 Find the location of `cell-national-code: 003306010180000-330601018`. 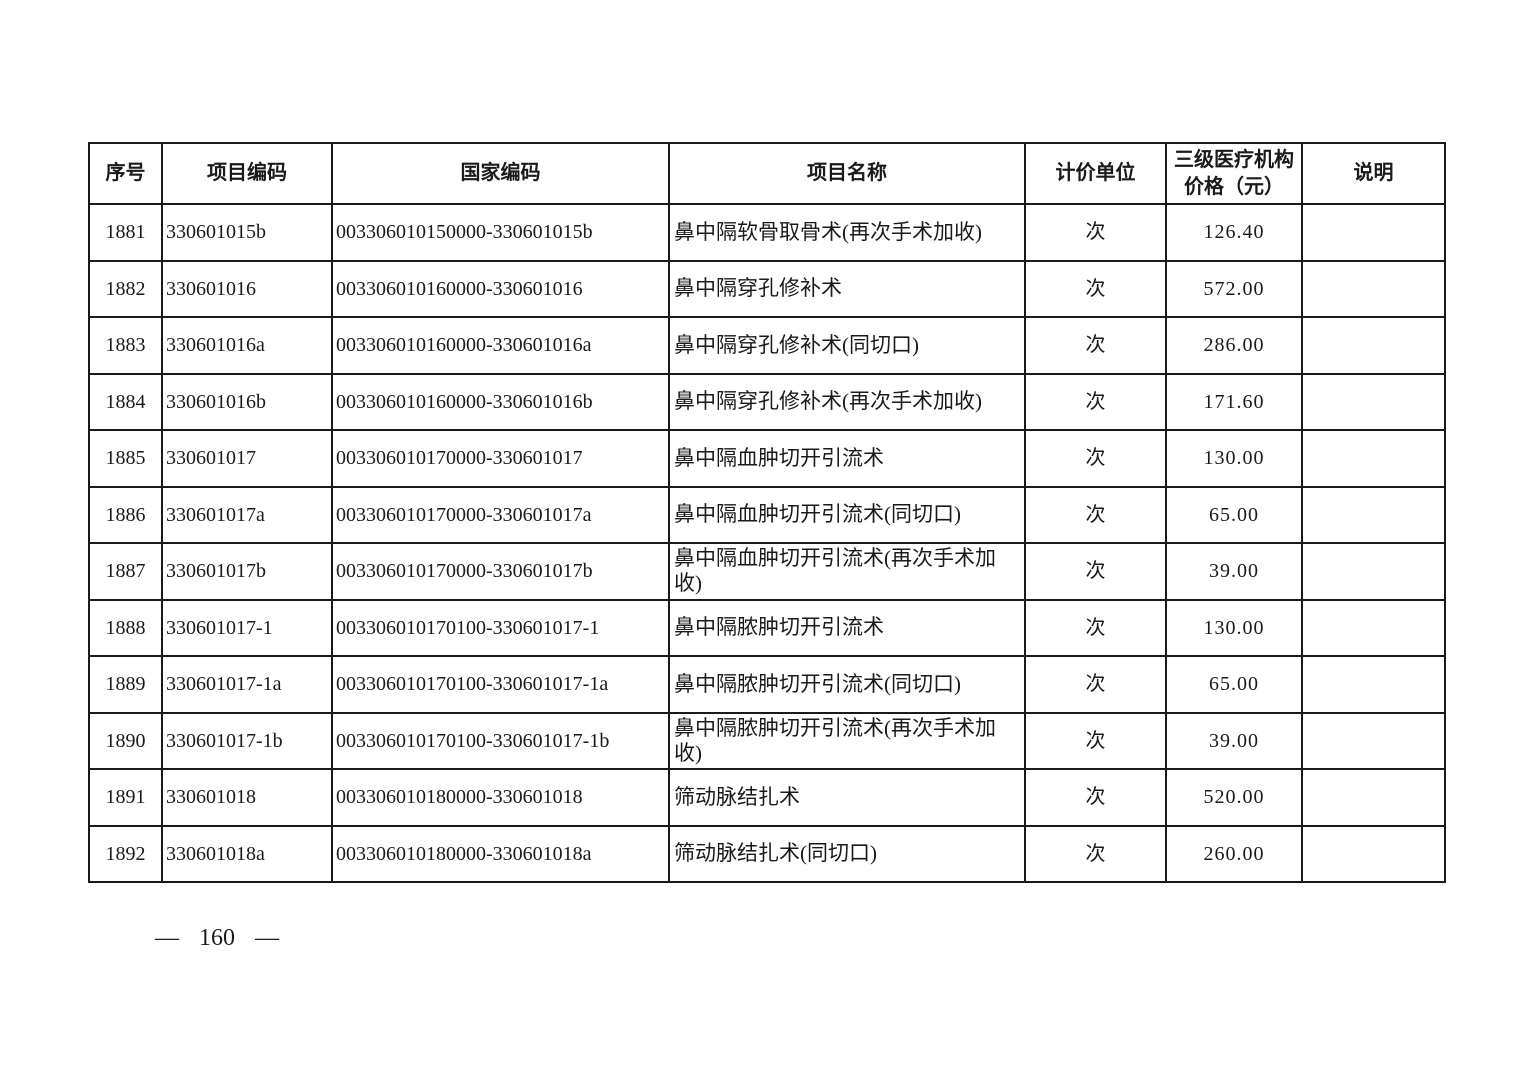

cell-national-code: 003306010180000-330601018 is located at coordinates (500, 797).